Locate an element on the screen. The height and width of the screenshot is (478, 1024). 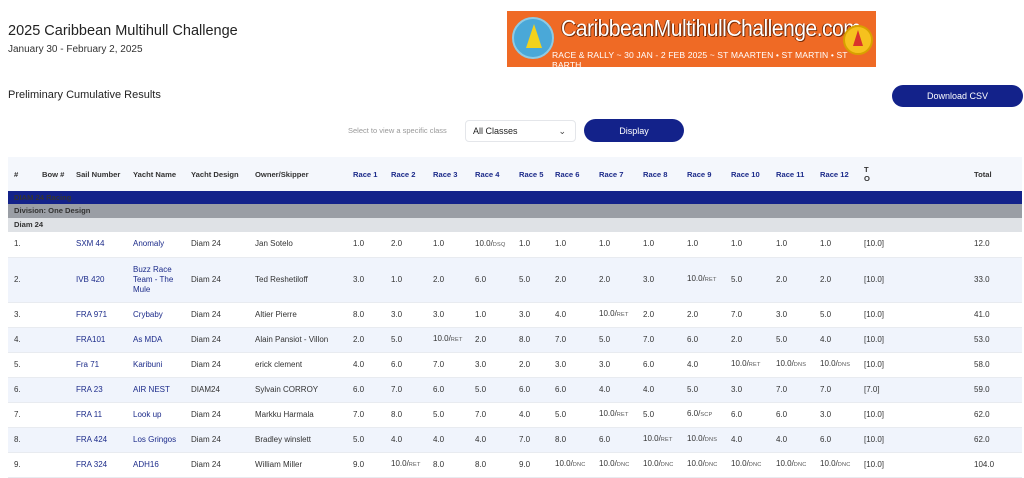
column-header-race-7: Race 7 is located at coordinates (611, 174).